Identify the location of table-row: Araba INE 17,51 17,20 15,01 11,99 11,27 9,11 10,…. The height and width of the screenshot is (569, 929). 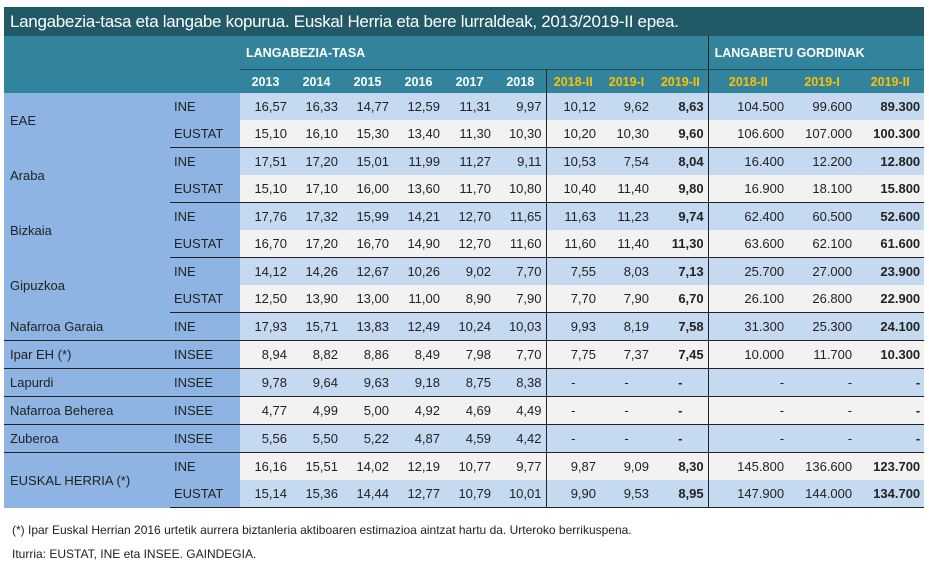
(464, 175).